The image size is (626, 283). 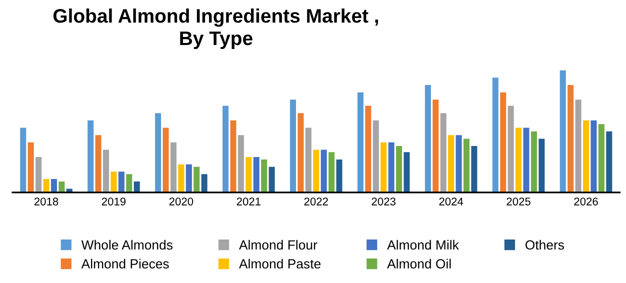 I want to click on x-tick-label: 2021, so click(x=248, y=202).